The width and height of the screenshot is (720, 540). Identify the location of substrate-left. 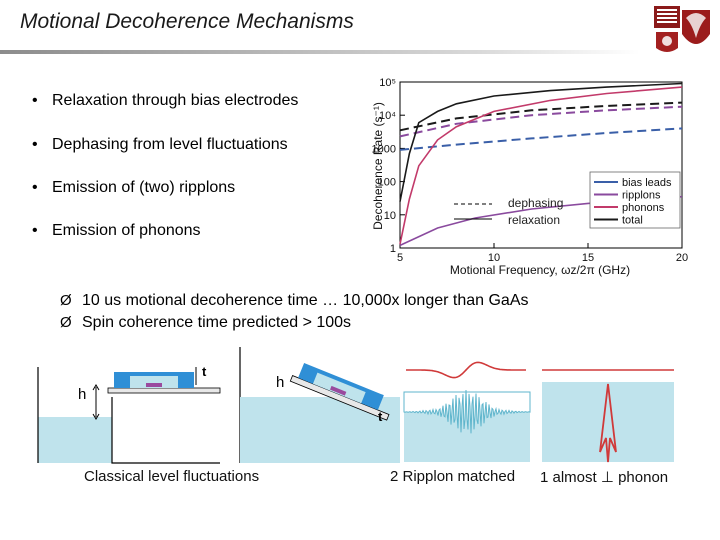
(164, 390).